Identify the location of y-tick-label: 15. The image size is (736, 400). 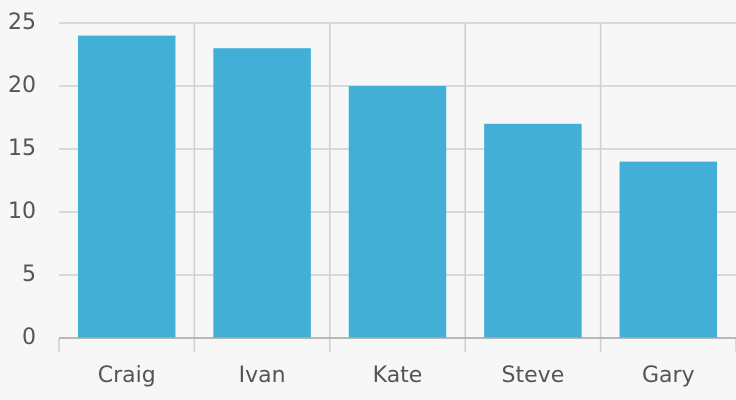
(22, 148).